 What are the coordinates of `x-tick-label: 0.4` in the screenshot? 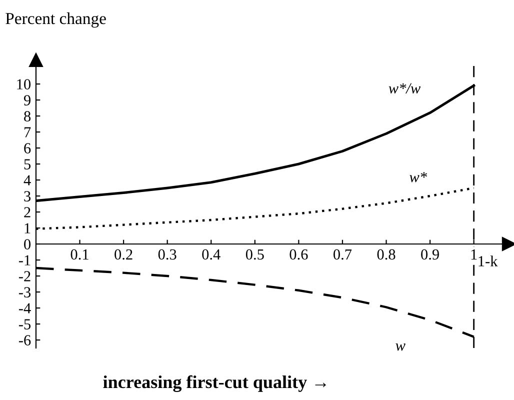 It's located at (211, 254).